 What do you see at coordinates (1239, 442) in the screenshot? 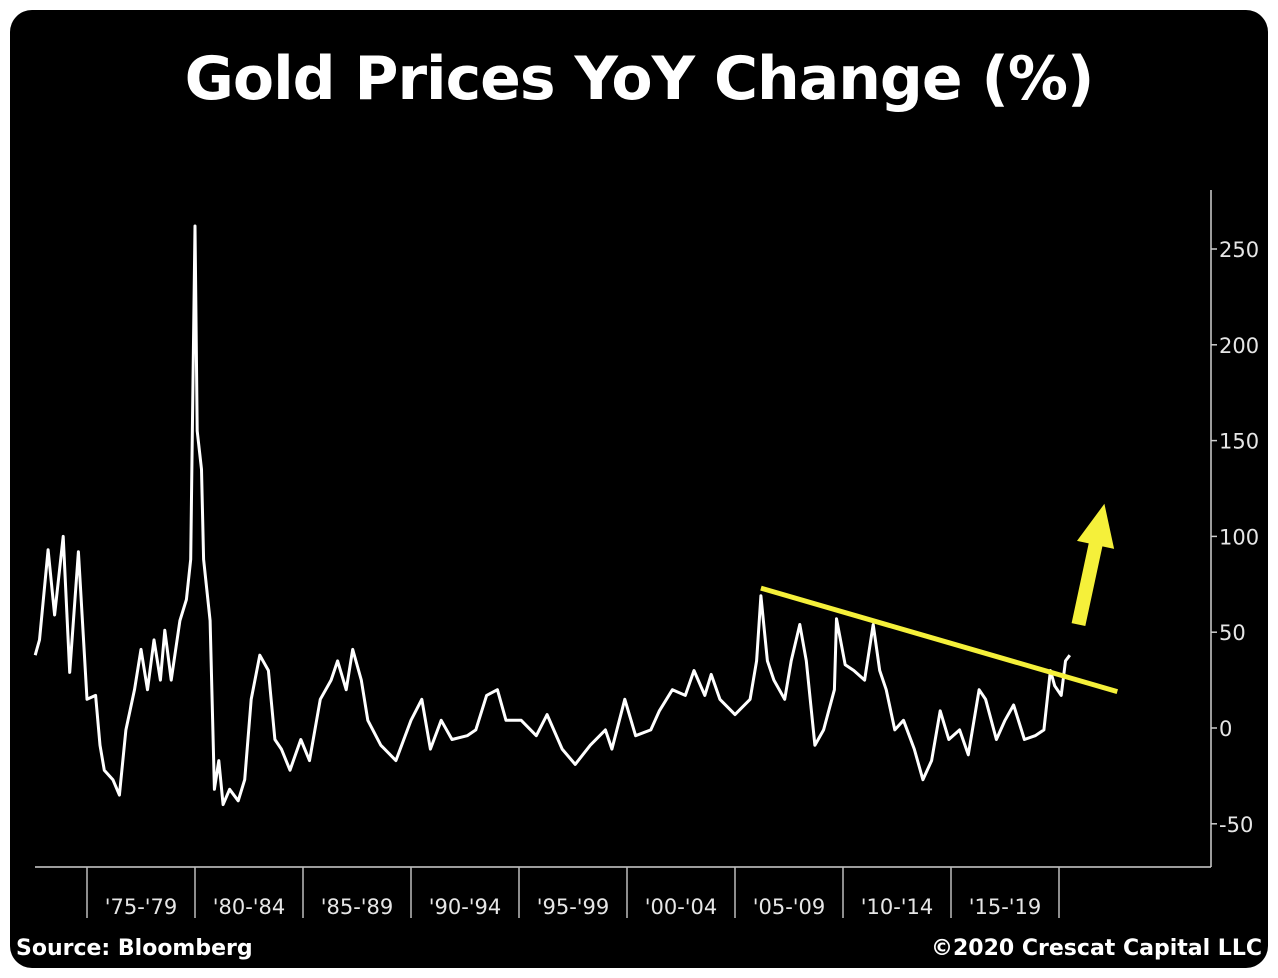
I see `y-tick-label: 150` at bounding box center [1239, 442].